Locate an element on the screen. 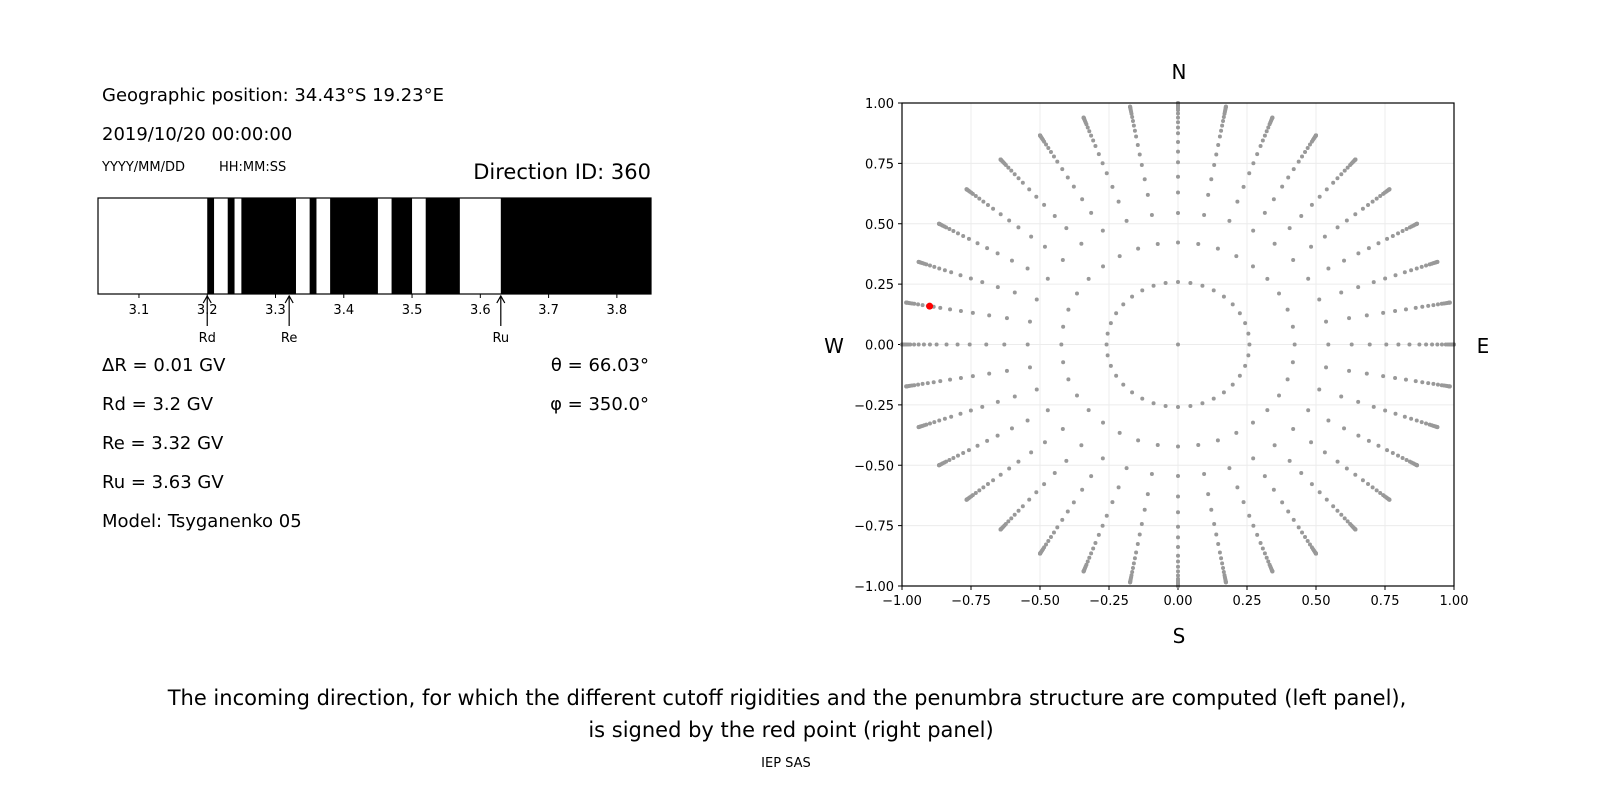 This screenshot has width=1600, height=800. x-tick-label: 3.8 is located at coordinates (617, 310).